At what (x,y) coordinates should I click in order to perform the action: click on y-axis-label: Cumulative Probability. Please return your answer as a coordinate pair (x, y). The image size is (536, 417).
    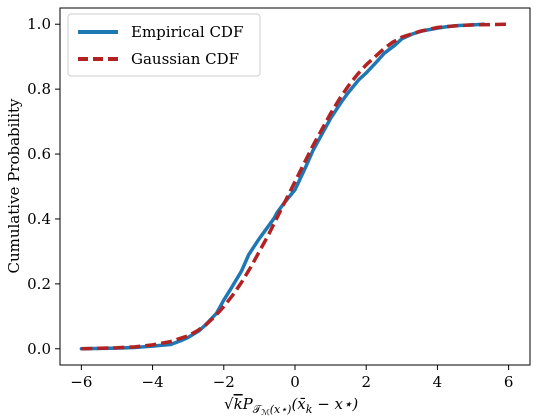
    Looking at the image, I should click on (14, 186).